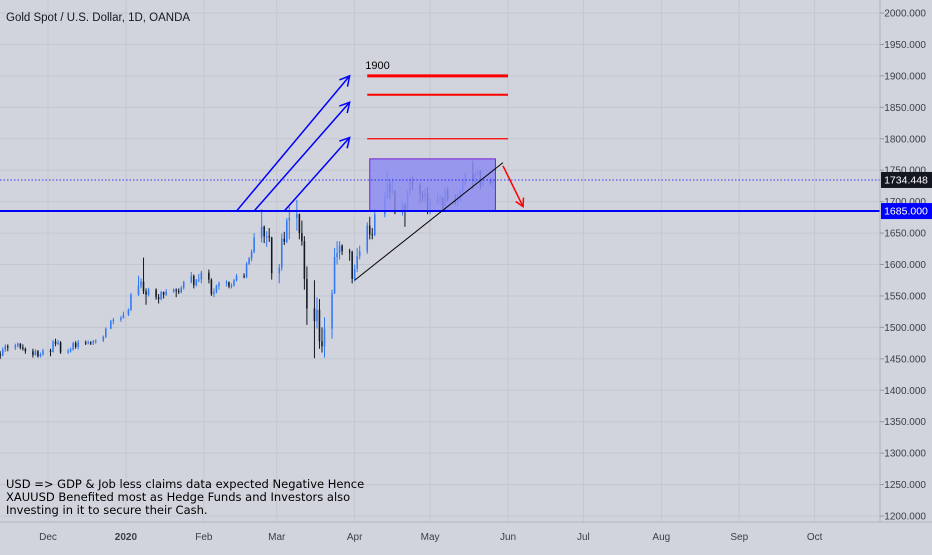 Image resolution: width=932 pixels, height=555 pixels. What do you see at coordinates (906, 179) in the screenshot?
I see `price-badge: 1734.448` at bounding box center [906, 179].